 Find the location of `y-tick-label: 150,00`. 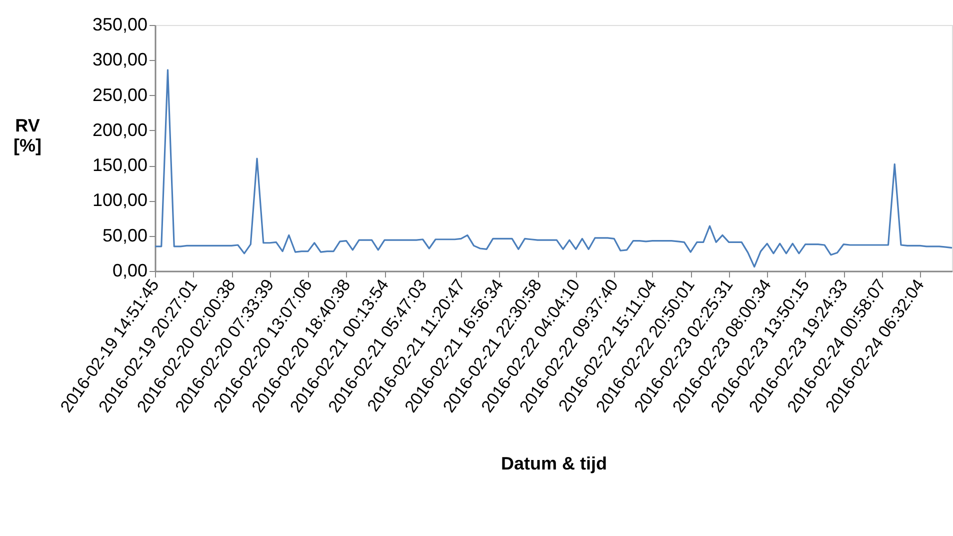

y-tick-label: 150,00 is located at coordinates (120, 165).